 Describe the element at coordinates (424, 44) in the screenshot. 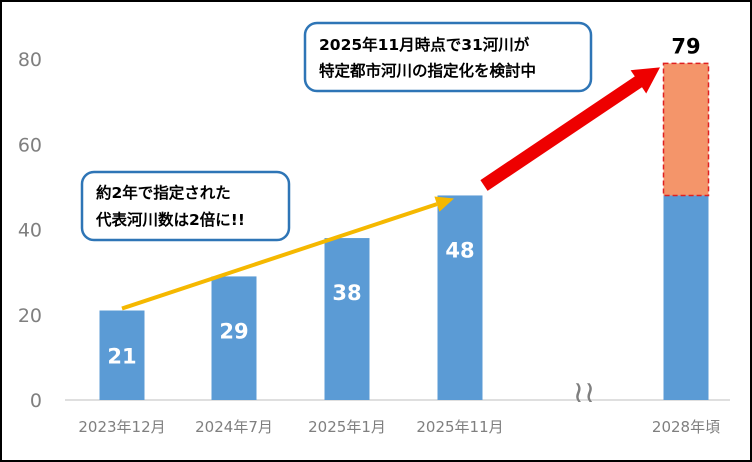

I see `callout-right-line-1: 2025年11月時点で31河川が` at that location.